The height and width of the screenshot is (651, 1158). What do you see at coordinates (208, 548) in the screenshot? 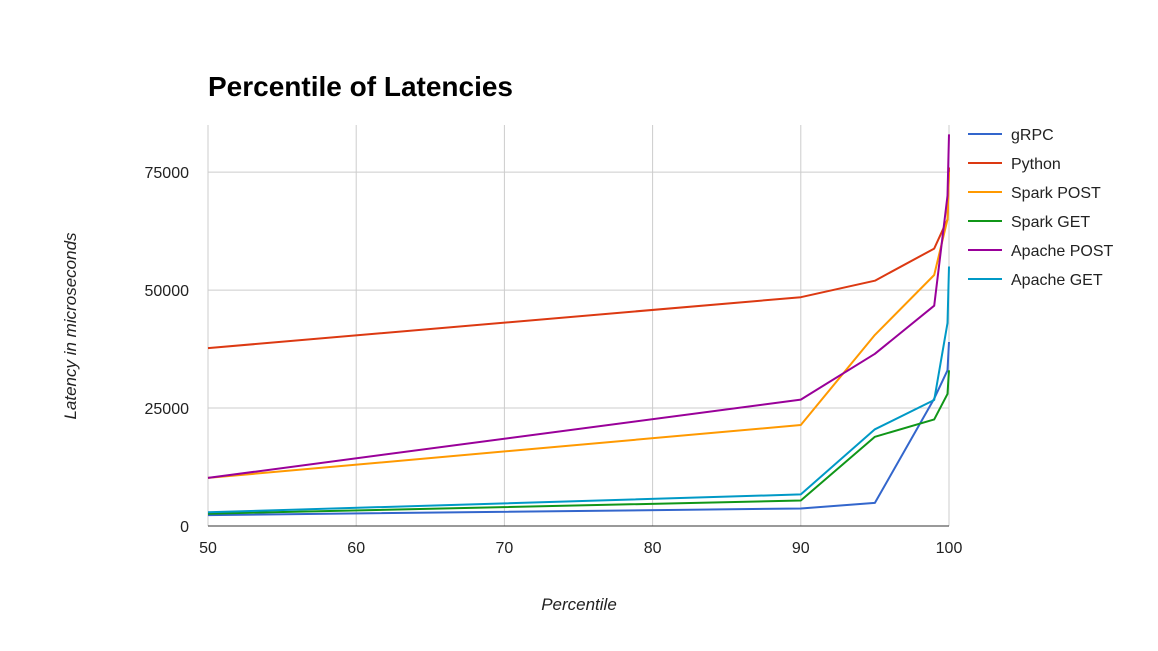
I see `x-tick-label: 50` at bounding box center [208, 548].